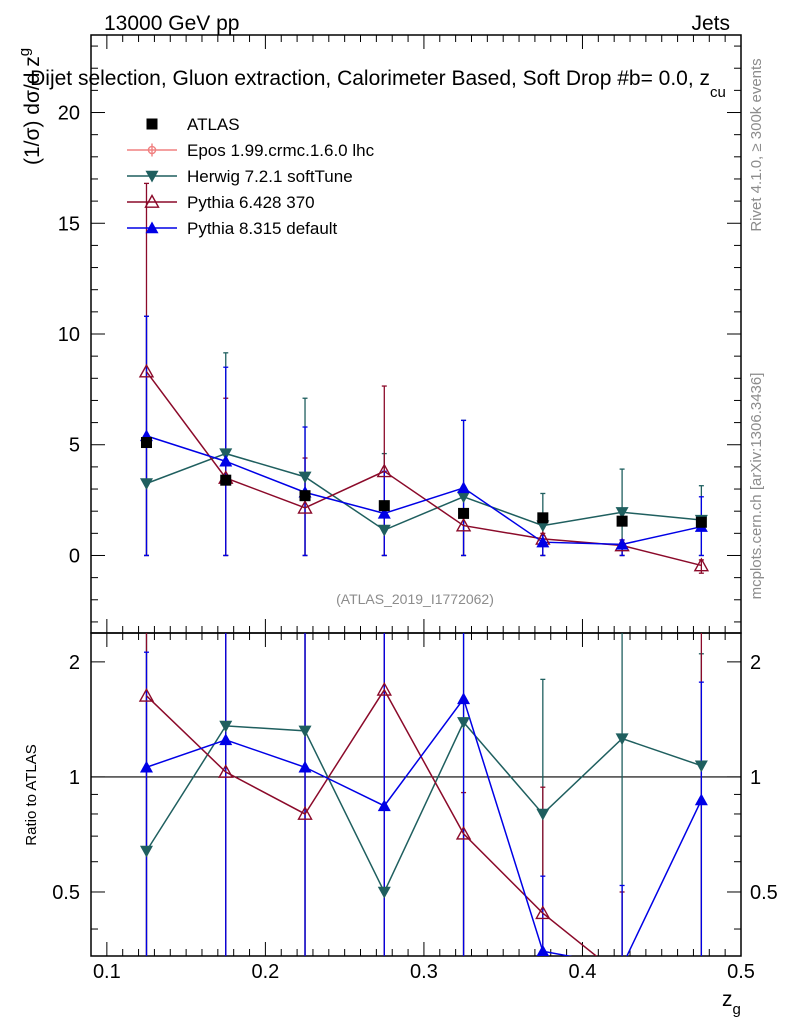 This screenshot has height=1024, width=786. I want to click on y-tick-label: 15, so click(69, 224).